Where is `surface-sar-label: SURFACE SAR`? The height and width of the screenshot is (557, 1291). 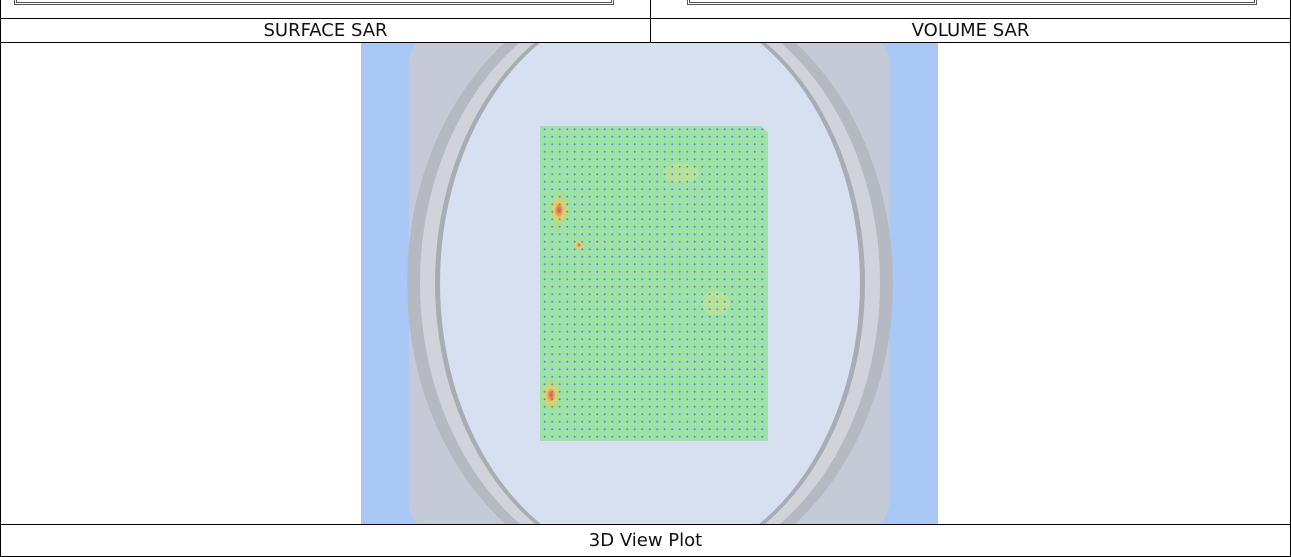 surface-sar-label: SURFACE SAR is located at coordinates (325, 30).